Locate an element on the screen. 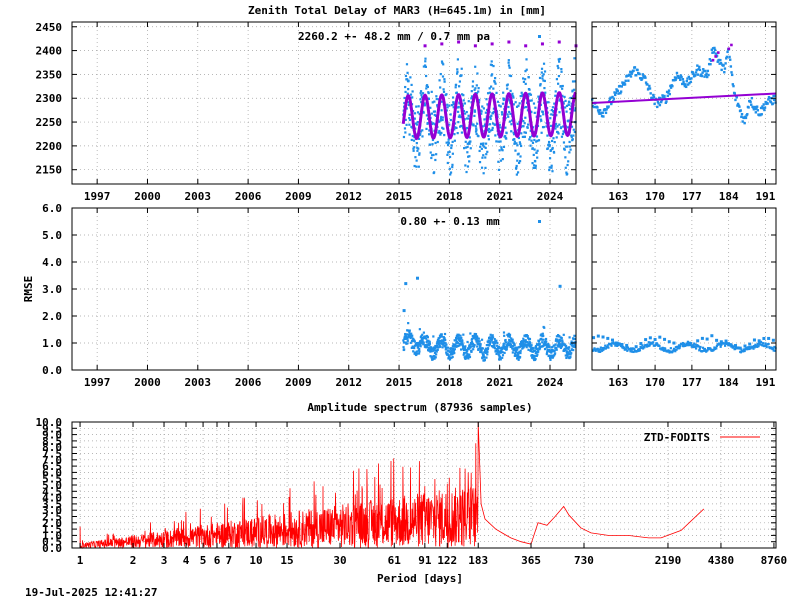 This screenshot has width=800, height=600. spectrum-xtick-label: 730 is located at coordinates (584, 560).